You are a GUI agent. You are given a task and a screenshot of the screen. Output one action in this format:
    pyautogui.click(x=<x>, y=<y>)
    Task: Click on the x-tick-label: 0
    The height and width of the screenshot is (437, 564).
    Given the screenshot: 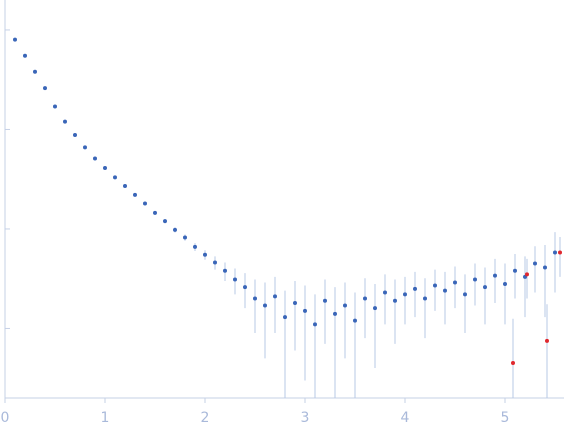 What is the action you would take?
    pyautogui.click(x=5, y=418)
    